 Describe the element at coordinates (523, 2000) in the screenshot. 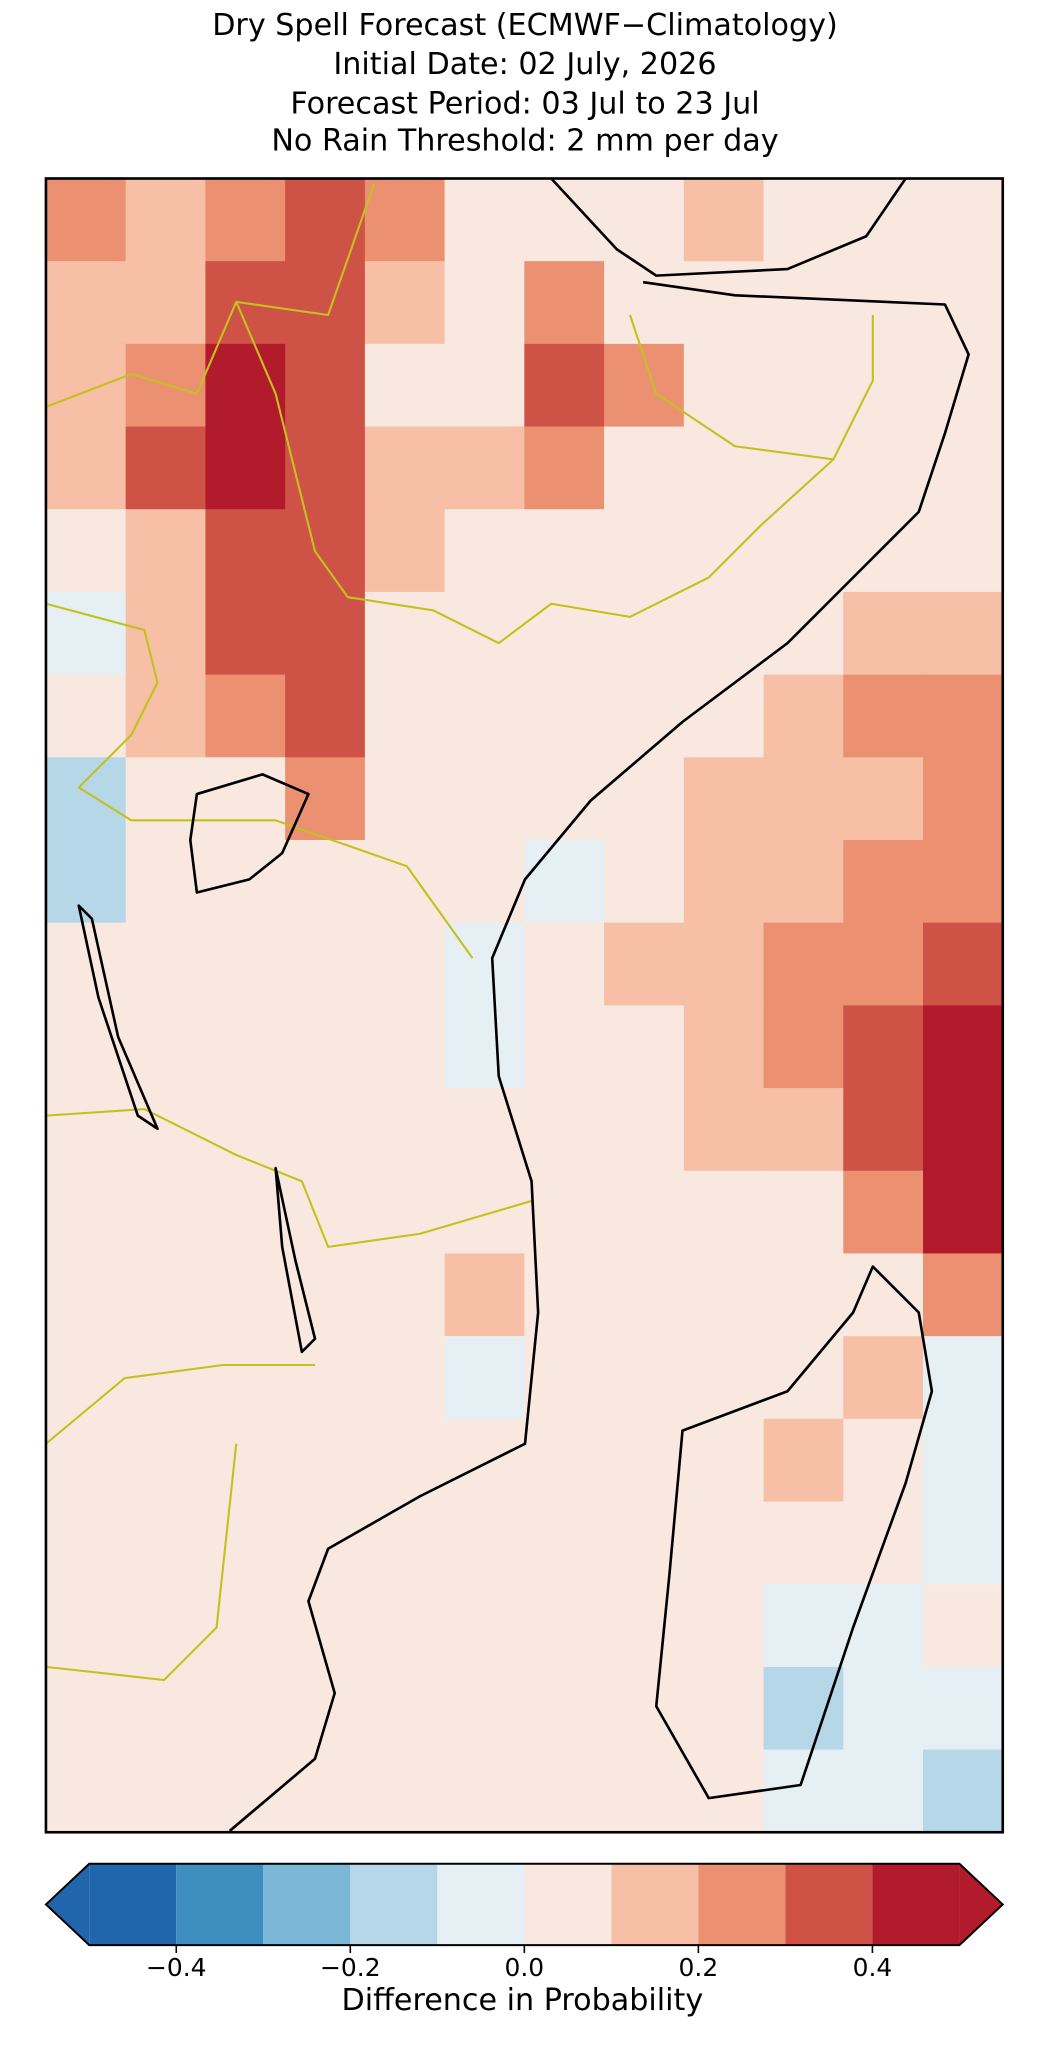

I see `colorbar-label: Difference in Probability` at that location.